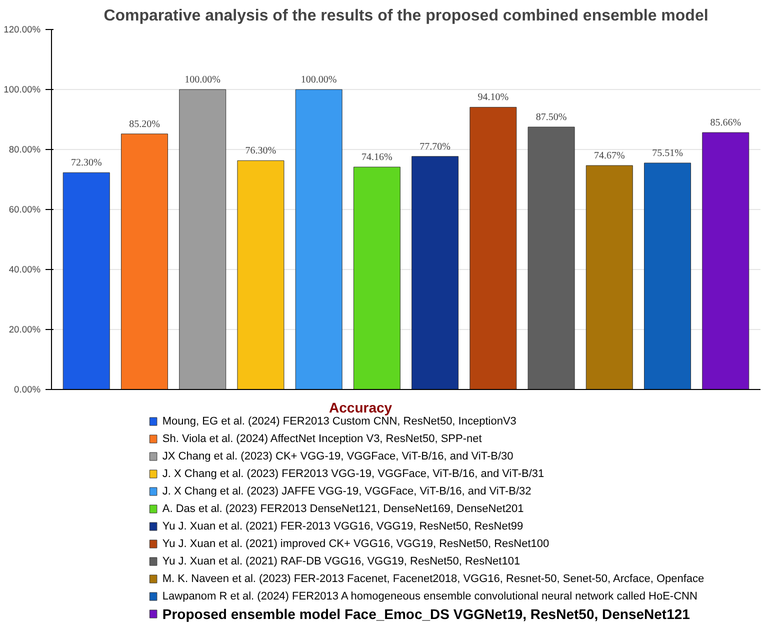 This screenshot has width=782, height=641. I want to click on data-label: 74.67%, so click(609, 156).